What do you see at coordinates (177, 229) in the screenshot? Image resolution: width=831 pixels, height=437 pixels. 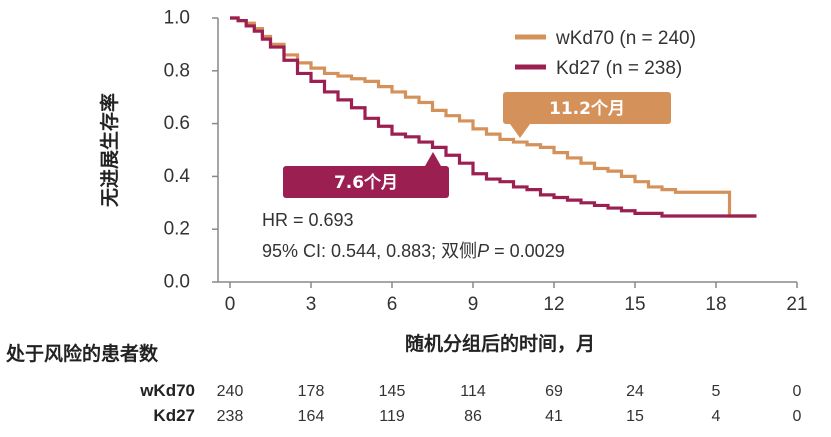 I see `y-tick-label: 0.2` at bounding box center [177, 229].